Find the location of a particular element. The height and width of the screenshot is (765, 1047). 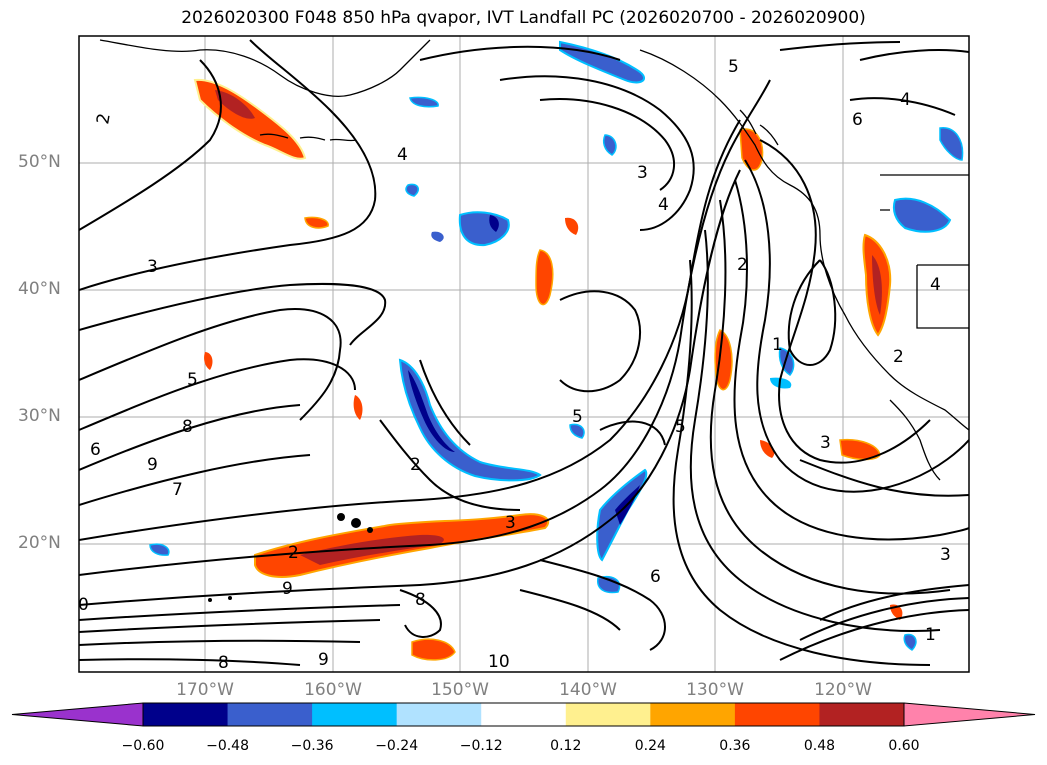

lon-label-150w: 150°W is located at coordinates (460, 690).